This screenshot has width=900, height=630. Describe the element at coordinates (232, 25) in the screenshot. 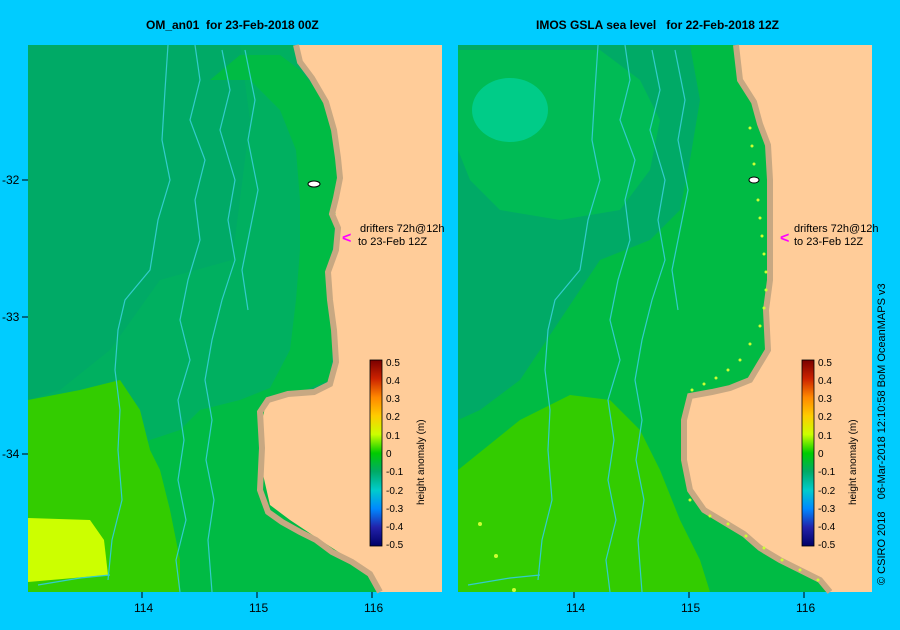

I see `left-panel-title: OM_an01 for 23-Feb-2018 00Z` at that location.